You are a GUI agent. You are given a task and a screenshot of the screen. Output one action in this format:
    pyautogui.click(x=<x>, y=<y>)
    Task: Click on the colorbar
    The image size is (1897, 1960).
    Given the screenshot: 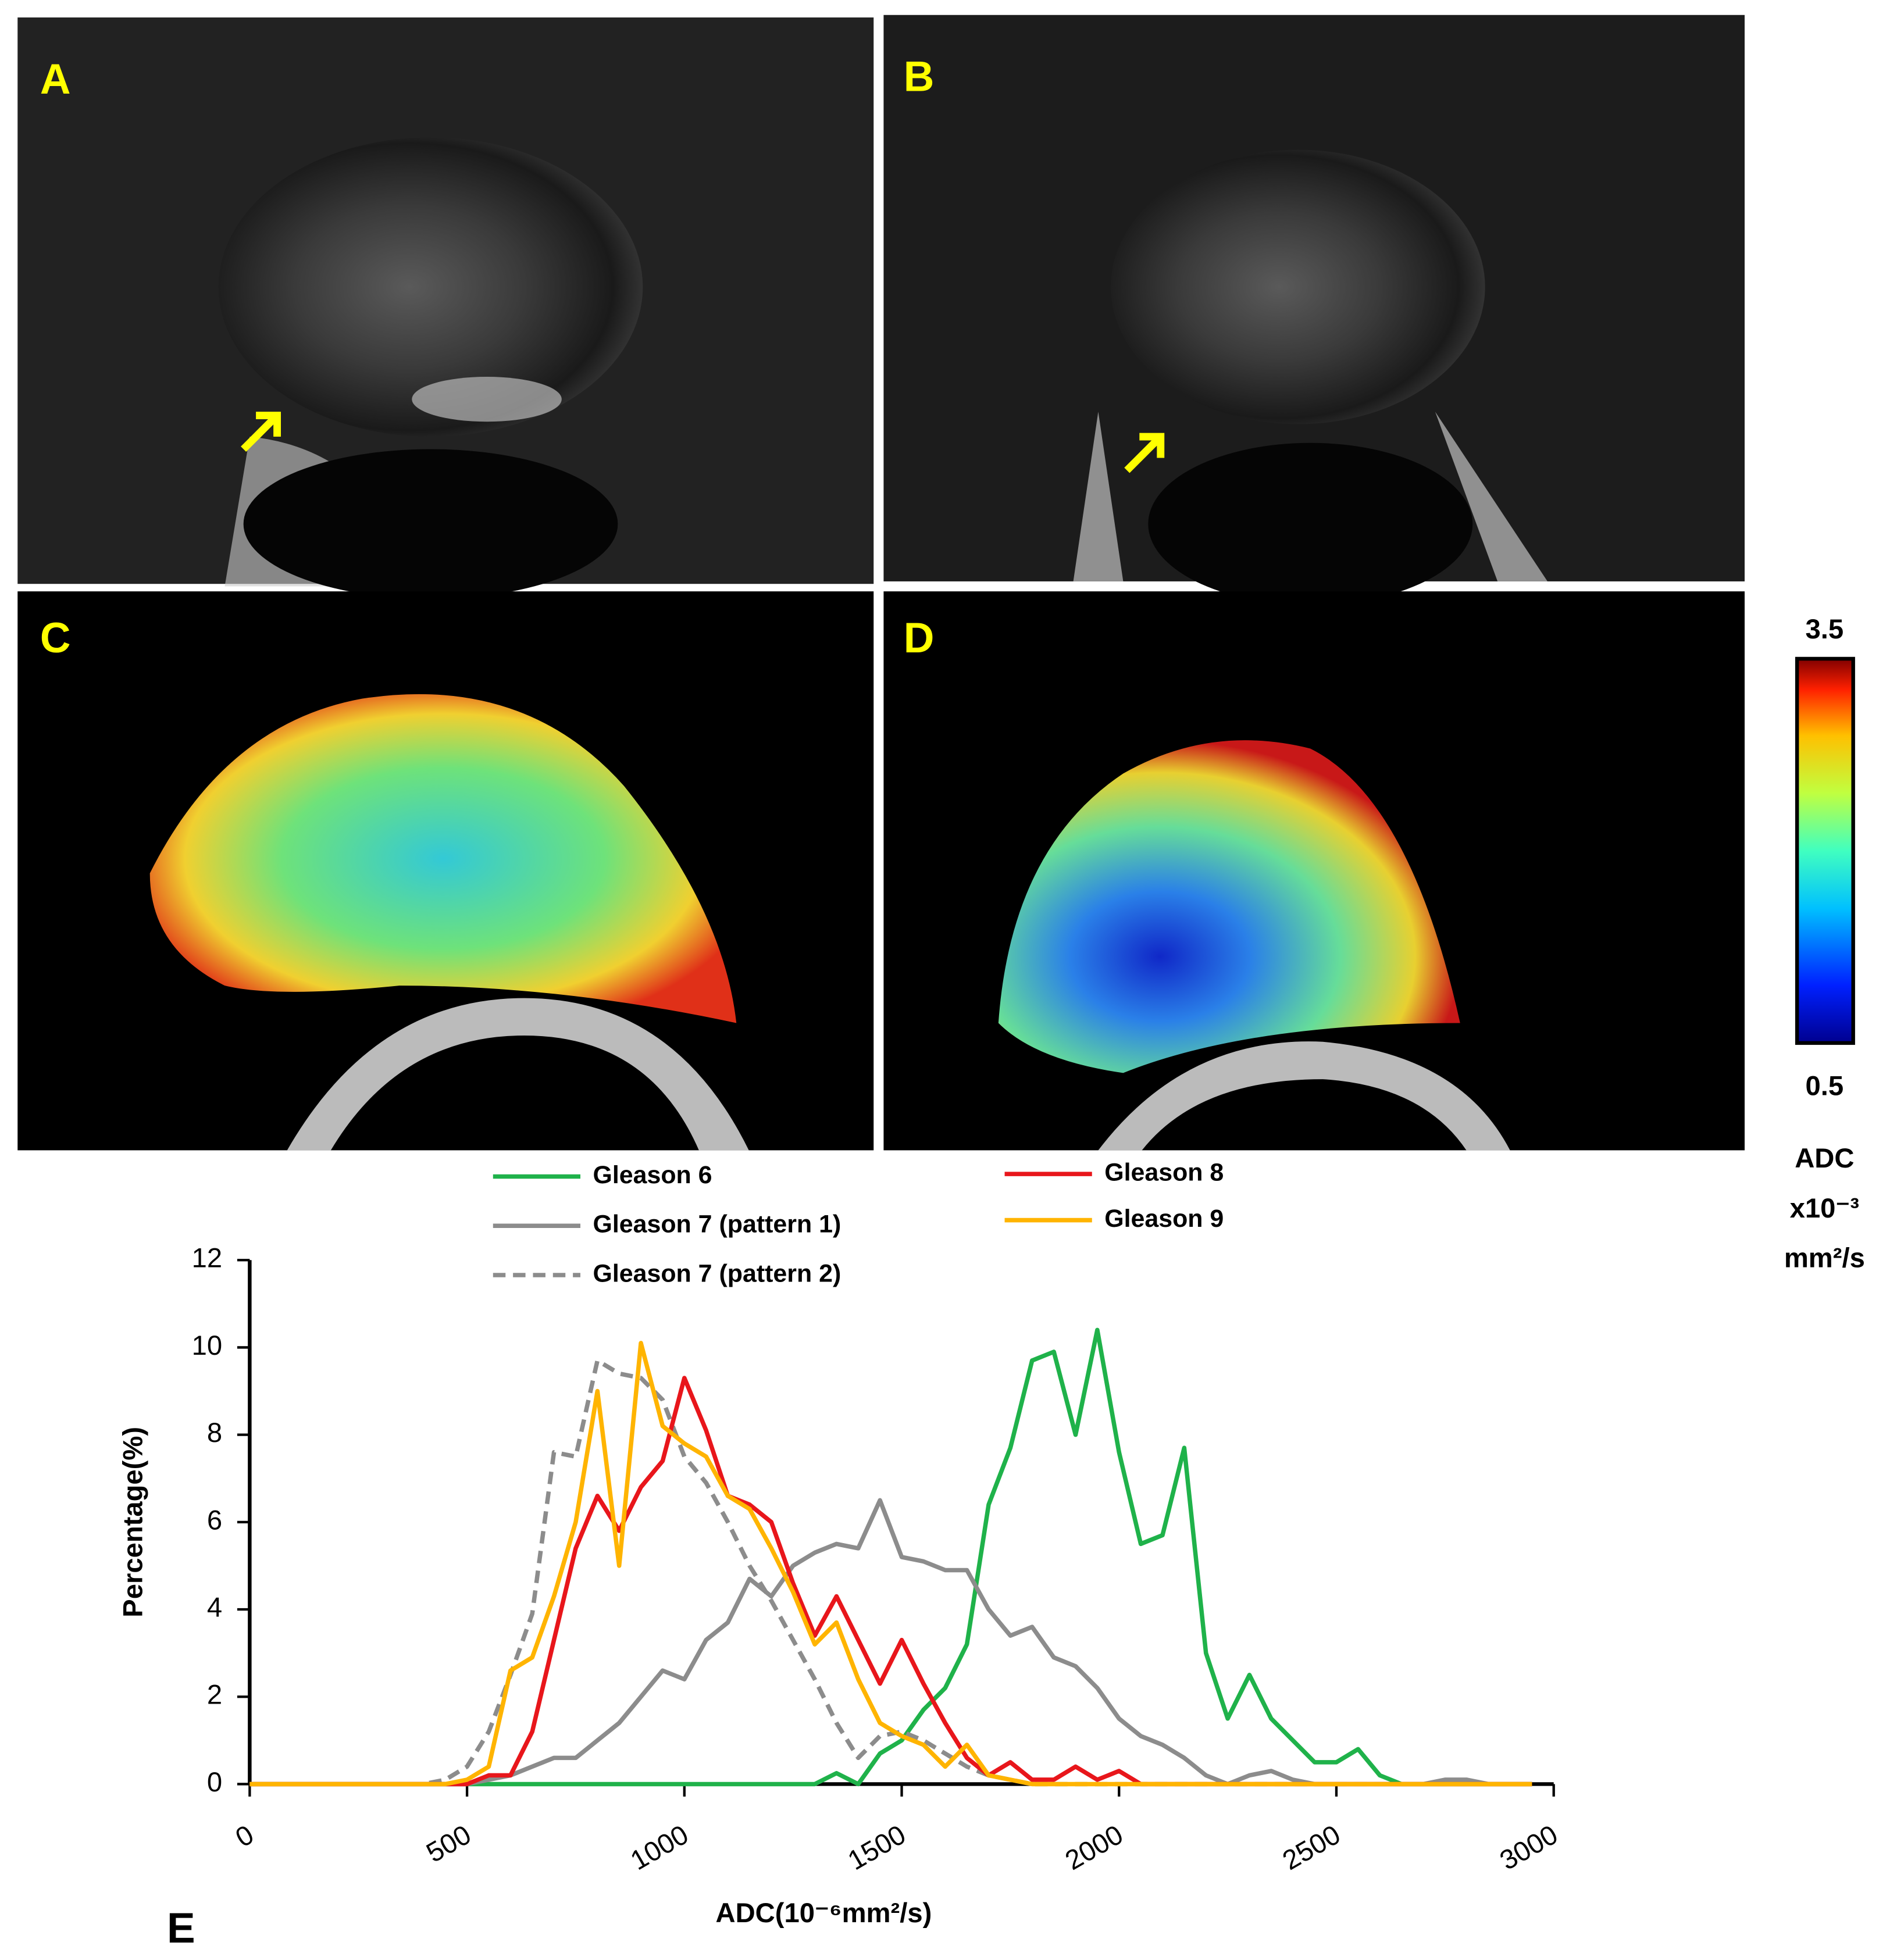 What is the action you would take?
    pyautogui.click(x=1825, y=850)
    